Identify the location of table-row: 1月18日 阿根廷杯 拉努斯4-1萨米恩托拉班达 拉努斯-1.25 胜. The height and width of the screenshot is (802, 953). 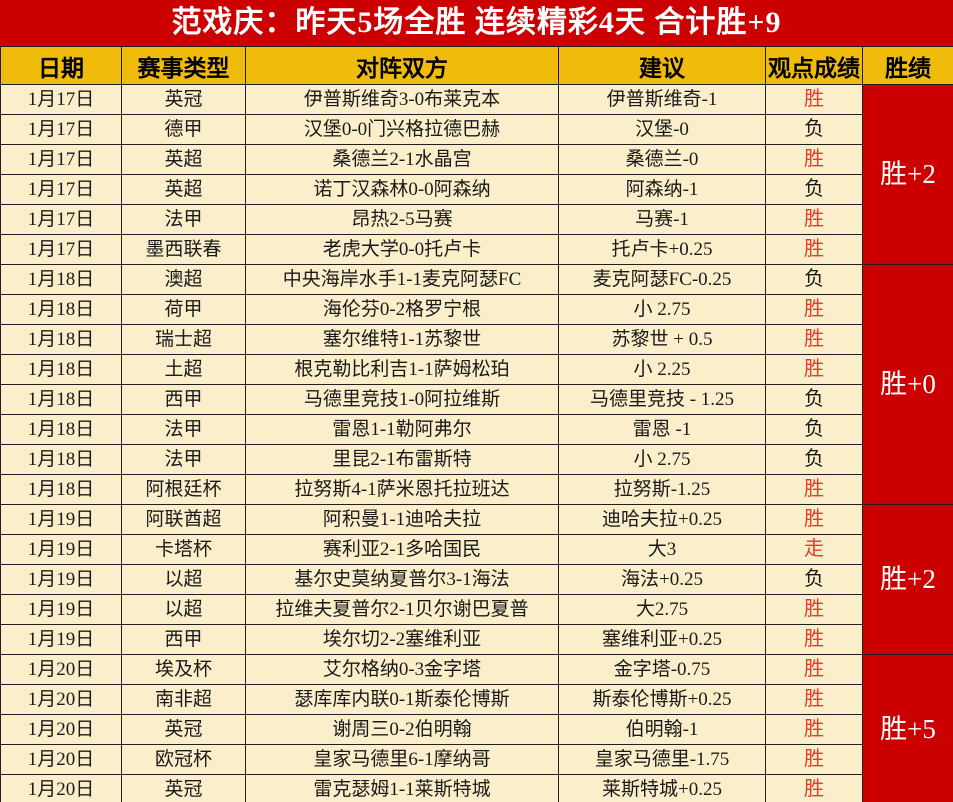
(476, 489).